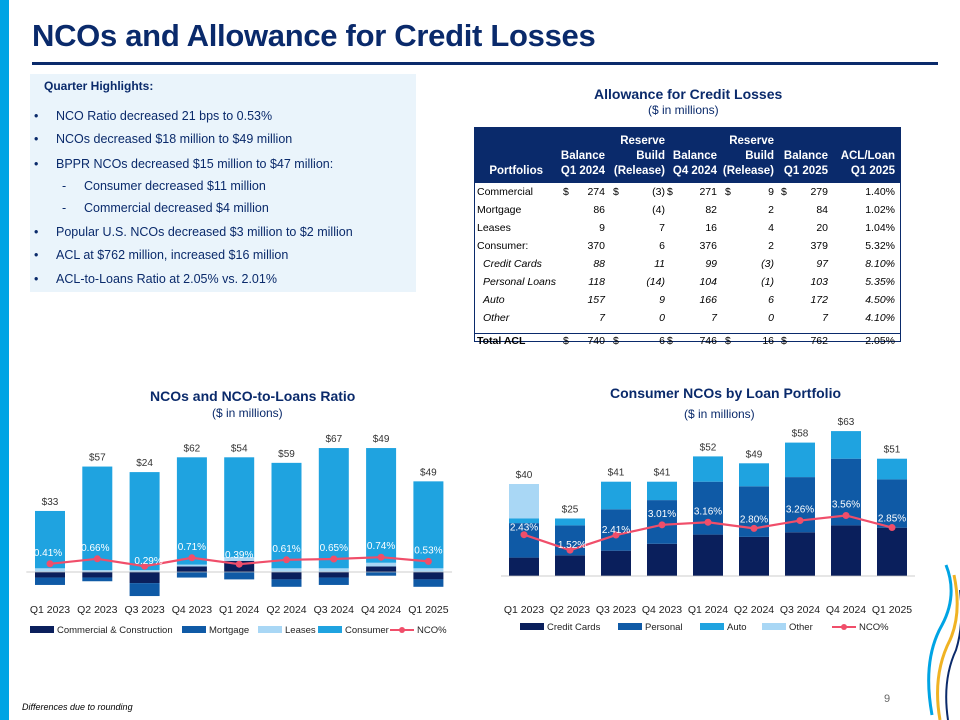  What do you see at coordinates (664, 627) in the screenshot?
I see `legend-label: Personal` at bounding box center [664, 627].